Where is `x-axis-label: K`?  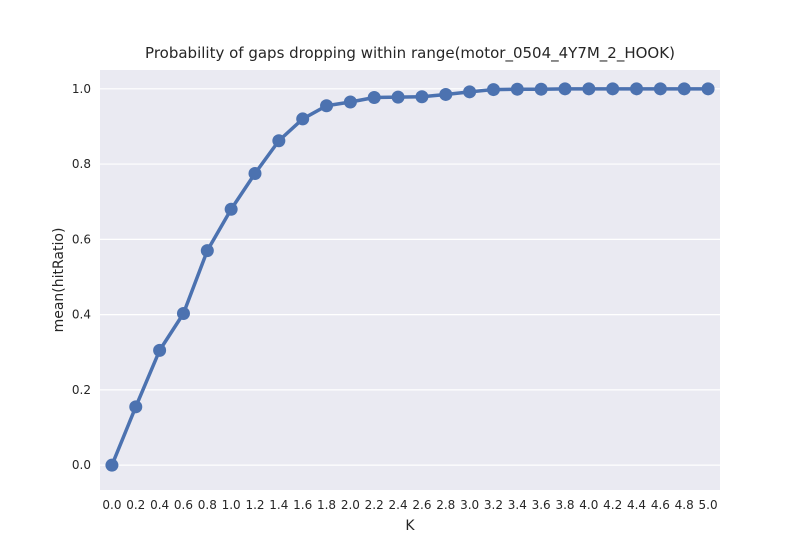
x-axis-label: K is located at coordinates (410, 526).